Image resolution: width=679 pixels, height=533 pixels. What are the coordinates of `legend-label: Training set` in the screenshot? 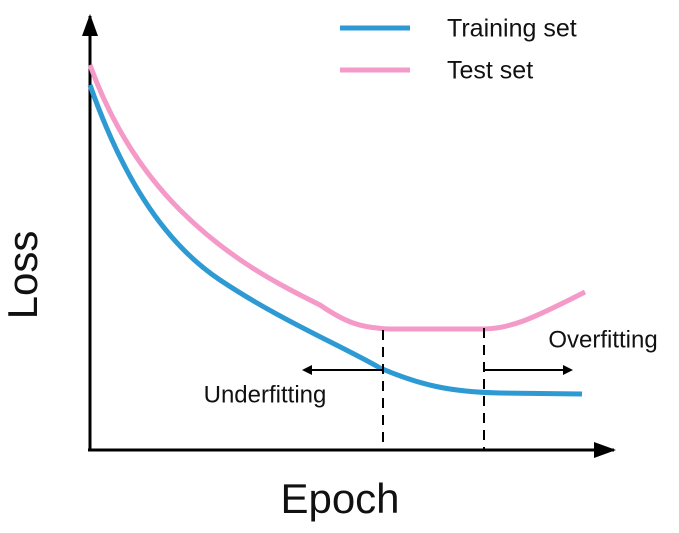 It's located at (512, 29).